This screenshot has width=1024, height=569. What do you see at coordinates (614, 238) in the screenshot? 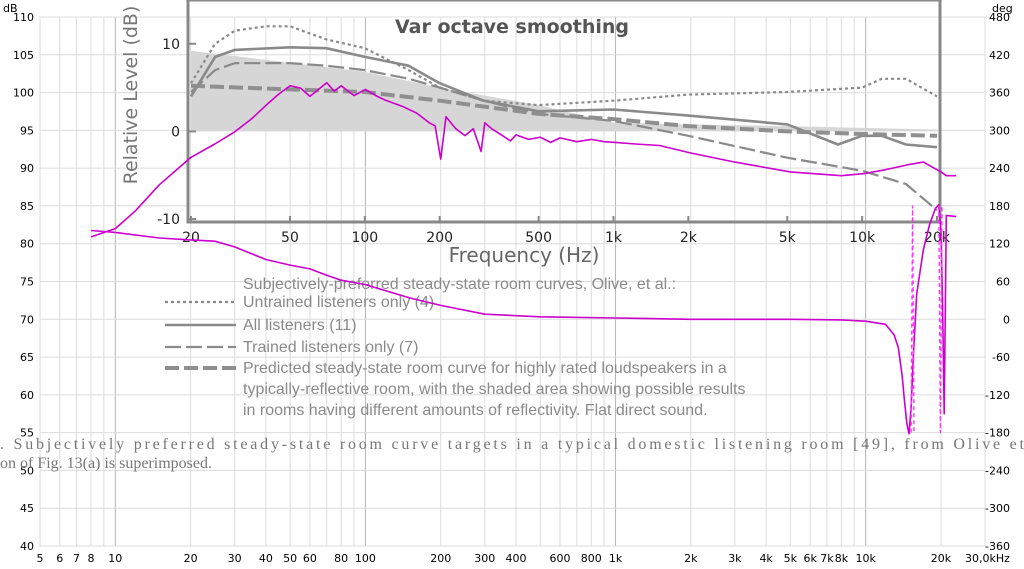
I see `inset-x-tick-label: 1k` at bounding box center [614, 238].